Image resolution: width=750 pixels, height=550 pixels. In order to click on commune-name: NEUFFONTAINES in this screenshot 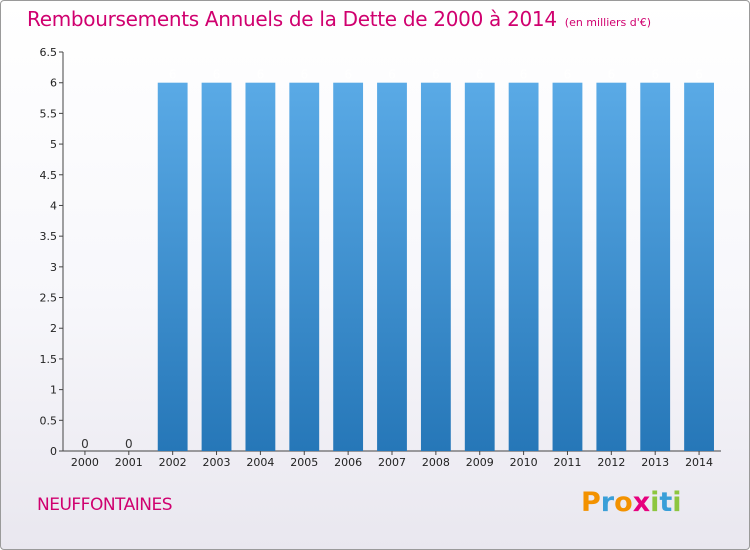, I will do `click(105, 505)`.